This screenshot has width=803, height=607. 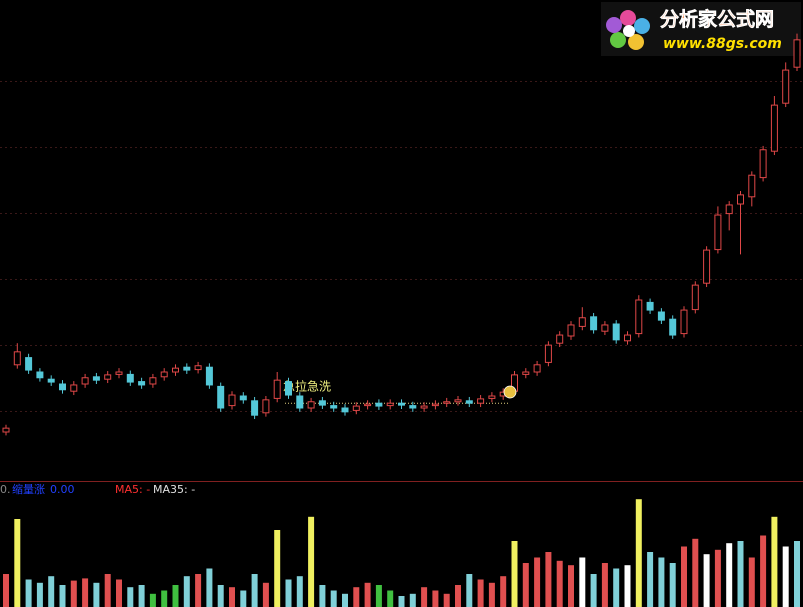 What do you see at coordinates (307, 386) in the screenshot?
I see `annotation: 急拉急洗` at bounding box center [307, 386].